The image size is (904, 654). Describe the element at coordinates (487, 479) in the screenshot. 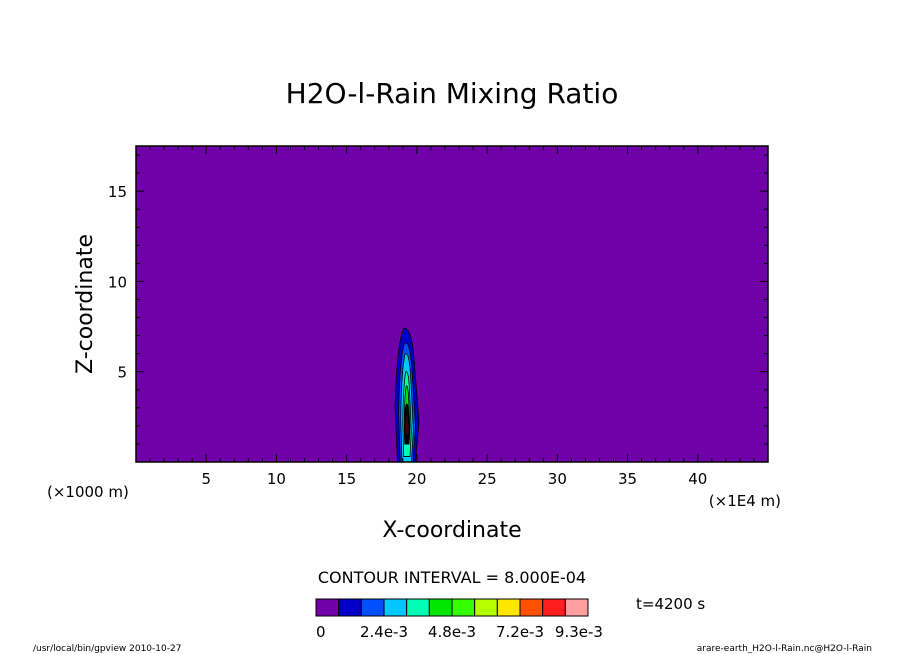

I see `x-tick-label: 25` at that location.